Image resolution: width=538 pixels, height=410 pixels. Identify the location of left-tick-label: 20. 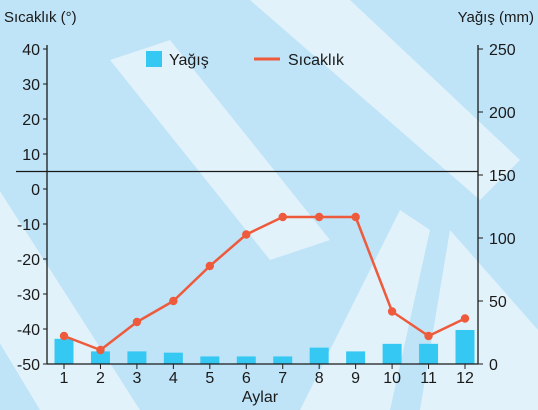
(31, 120).